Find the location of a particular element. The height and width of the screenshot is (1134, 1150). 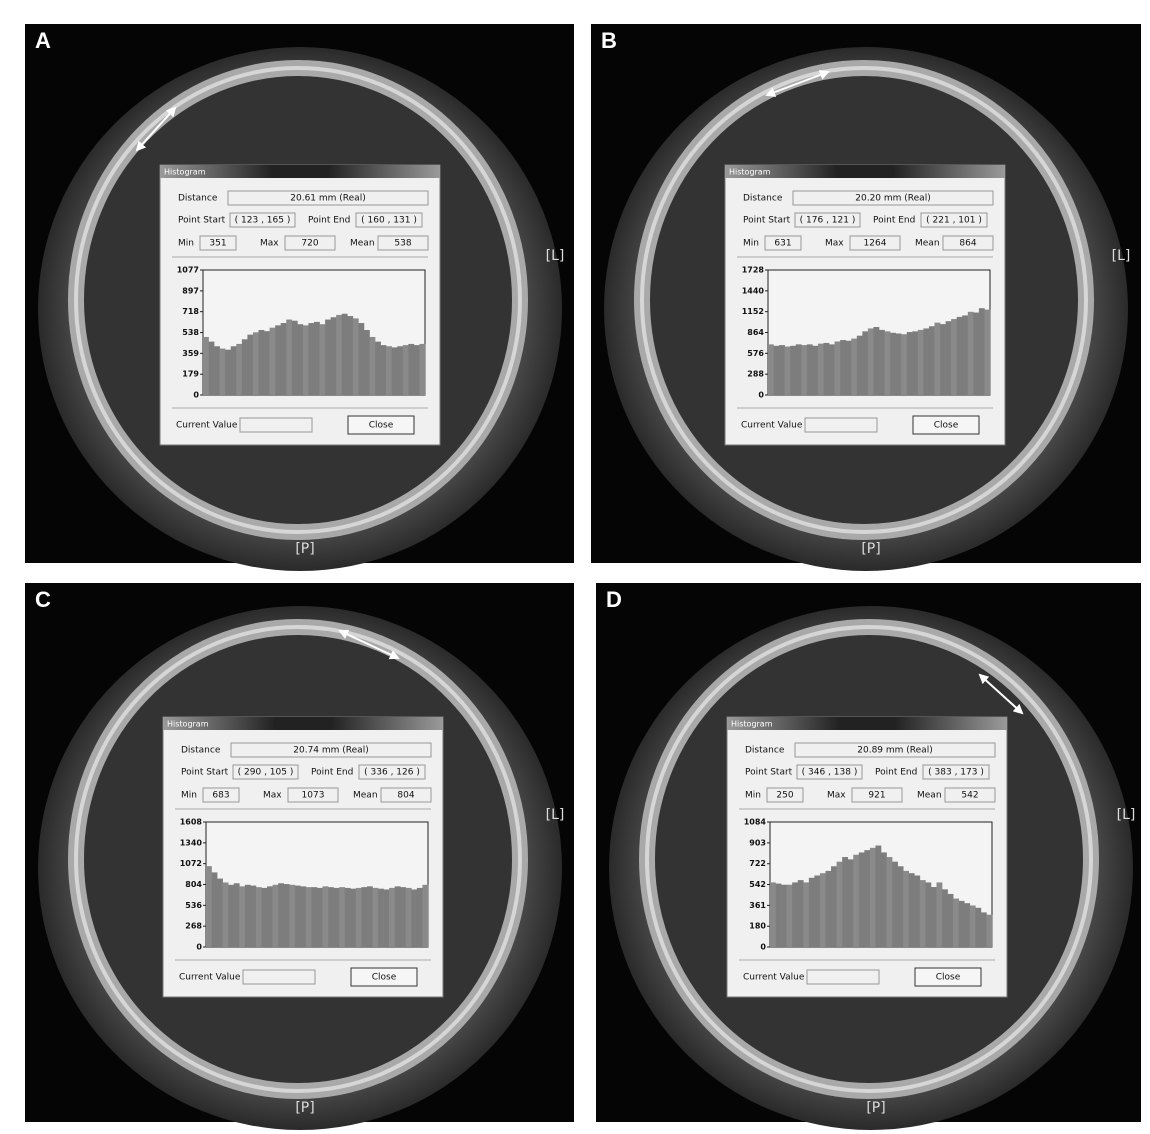

y-tick-label: 804 is located at coordinates (193, 884).